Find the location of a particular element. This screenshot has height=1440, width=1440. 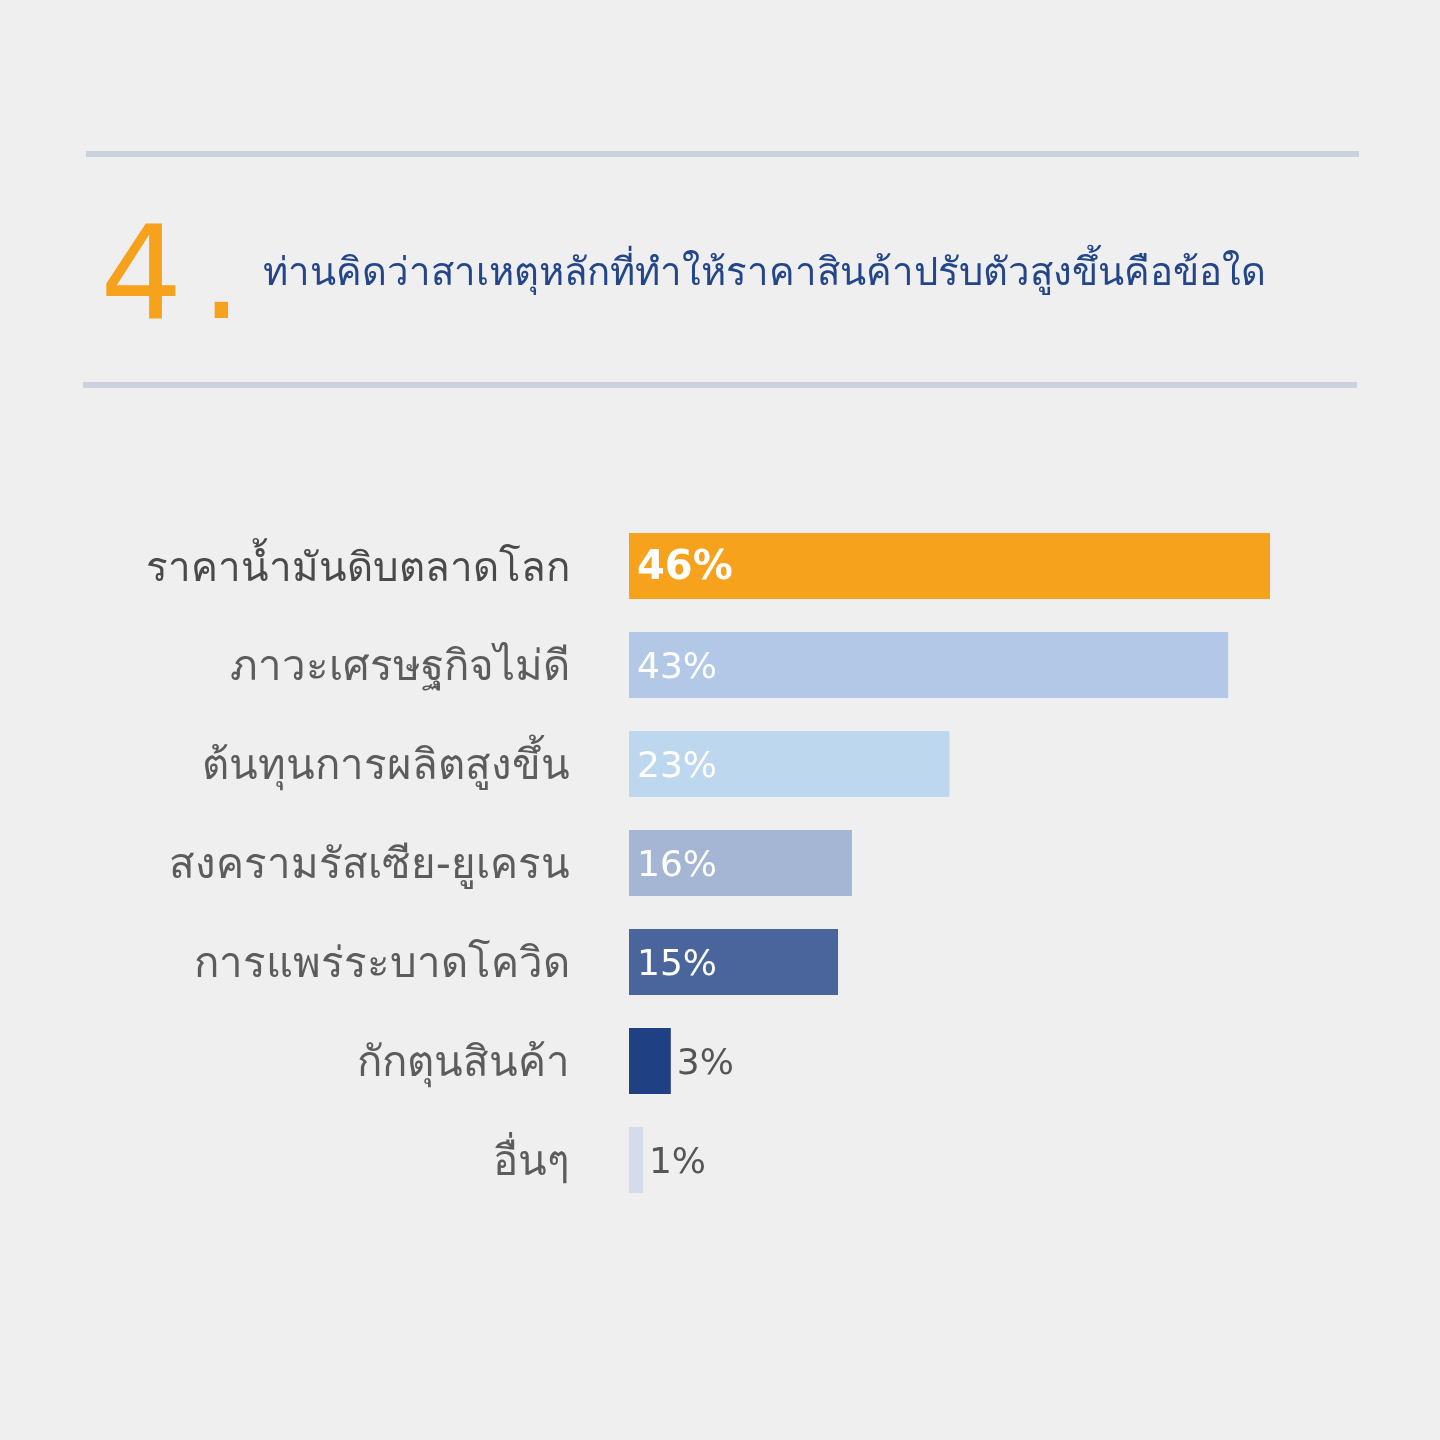

y-tick-label: ต้นทุนการผลิตสูงขึ้น is located at coordinates (386, 762).